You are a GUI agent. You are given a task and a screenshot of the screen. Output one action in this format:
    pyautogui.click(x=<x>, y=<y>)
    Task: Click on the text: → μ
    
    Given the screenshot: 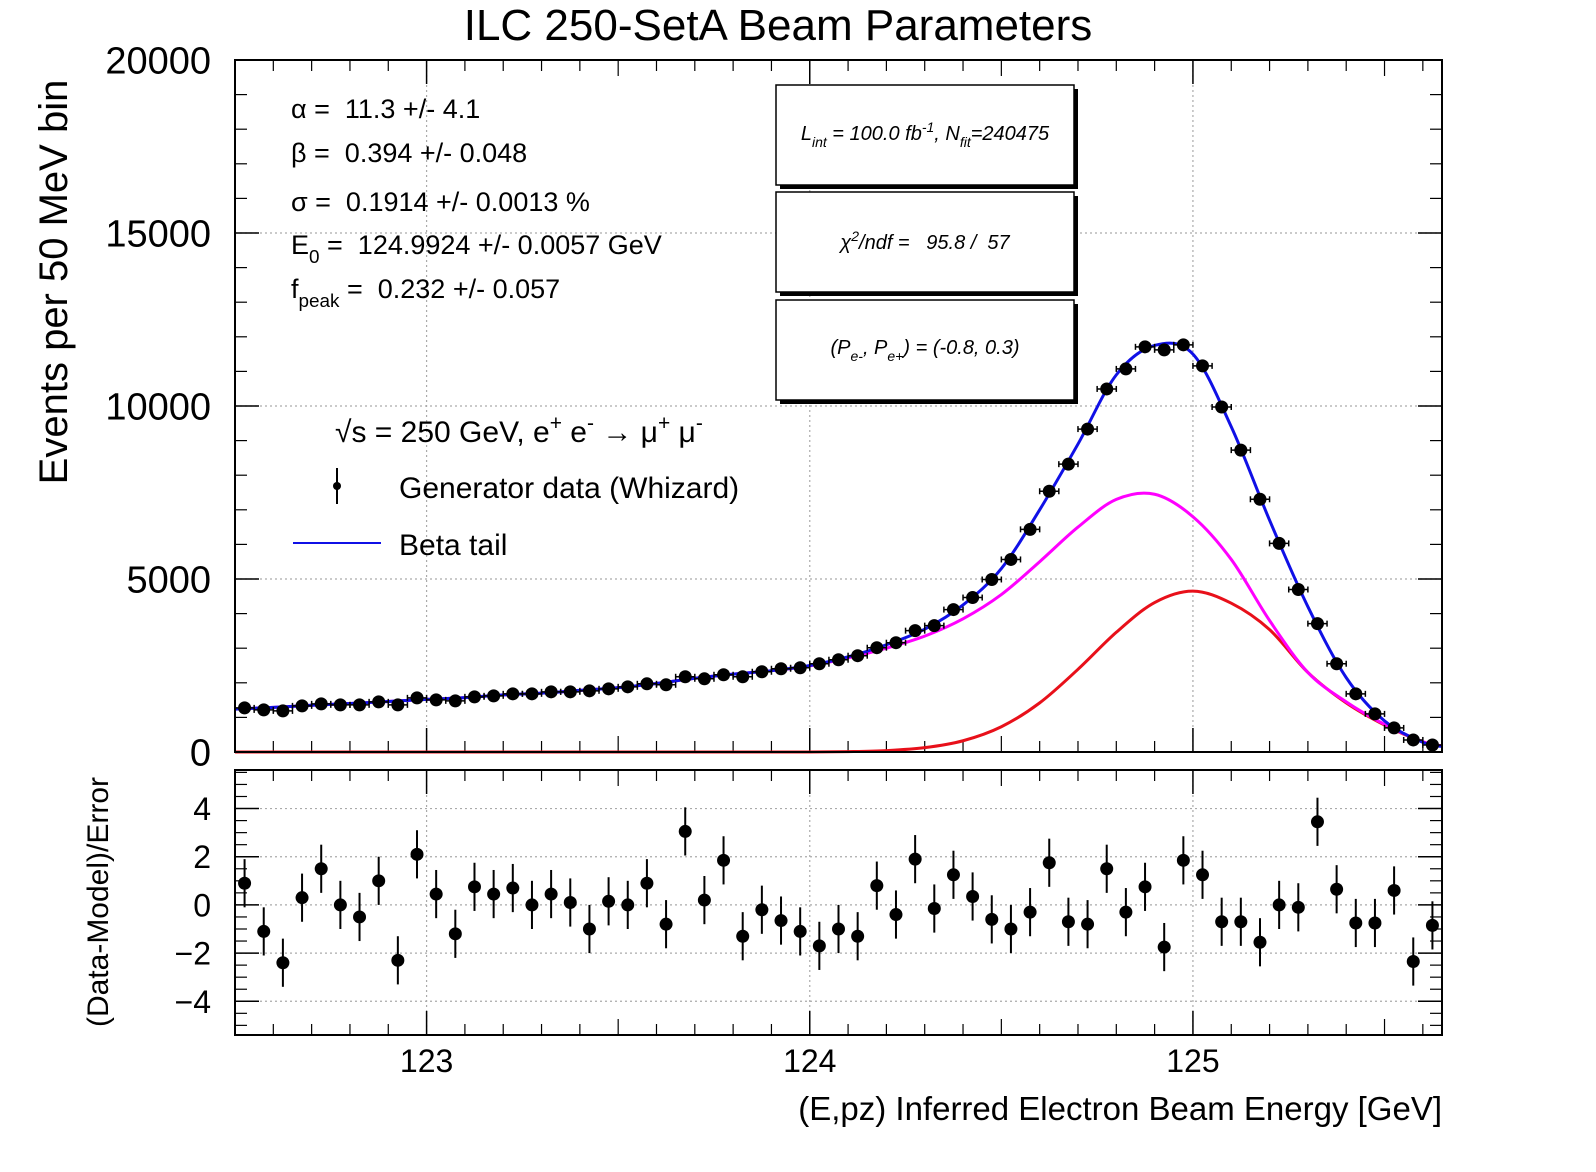 What is the action you would take?
    pyautogui.click(x=626, y=432)
    